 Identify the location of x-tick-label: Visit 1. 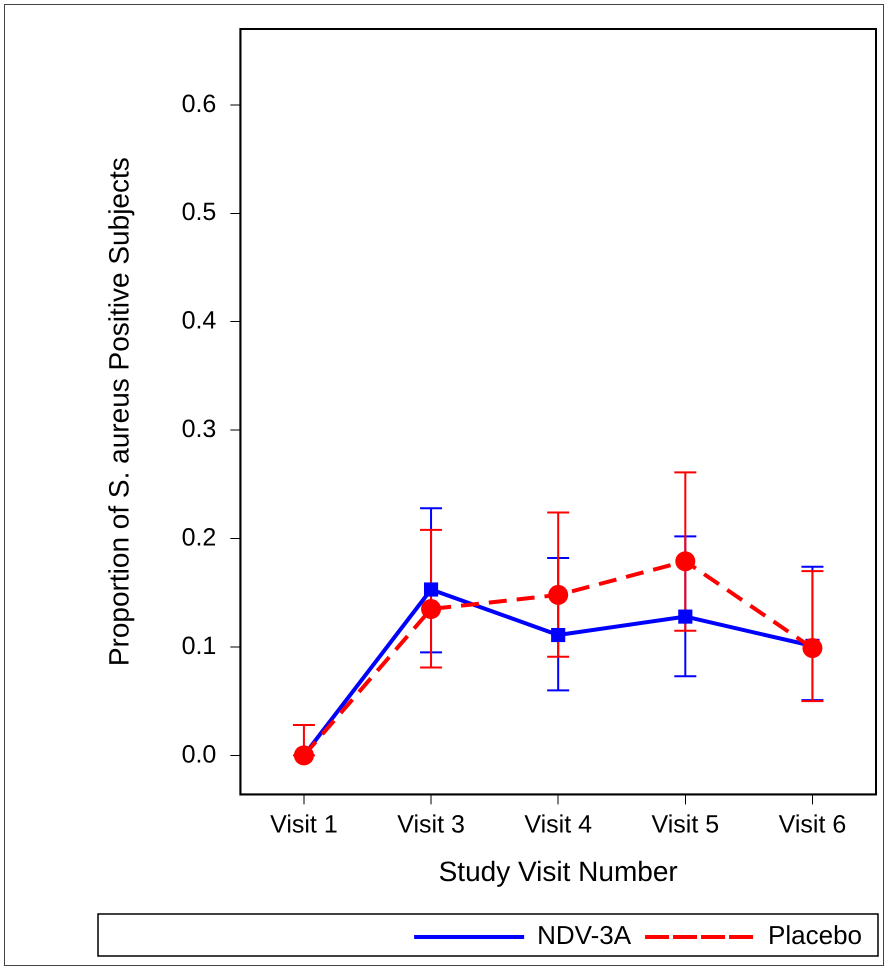
(304, 824).